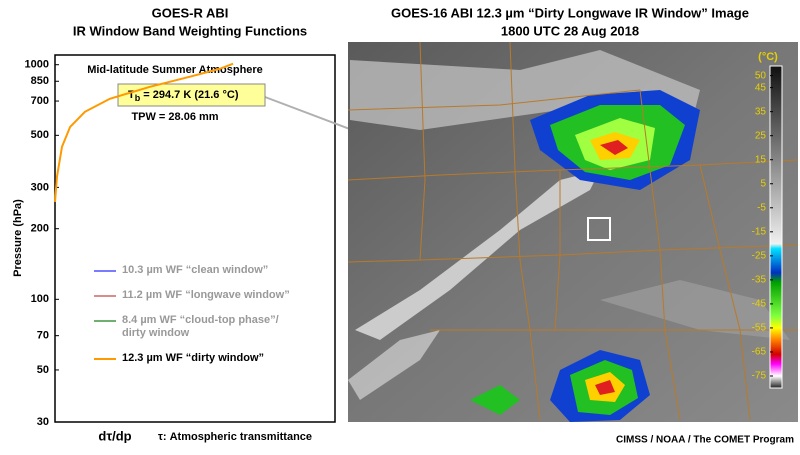  Describe the element at coordinates (759, 376) in the screenshot. I see `colorbar-tick-label: -75` at that location.